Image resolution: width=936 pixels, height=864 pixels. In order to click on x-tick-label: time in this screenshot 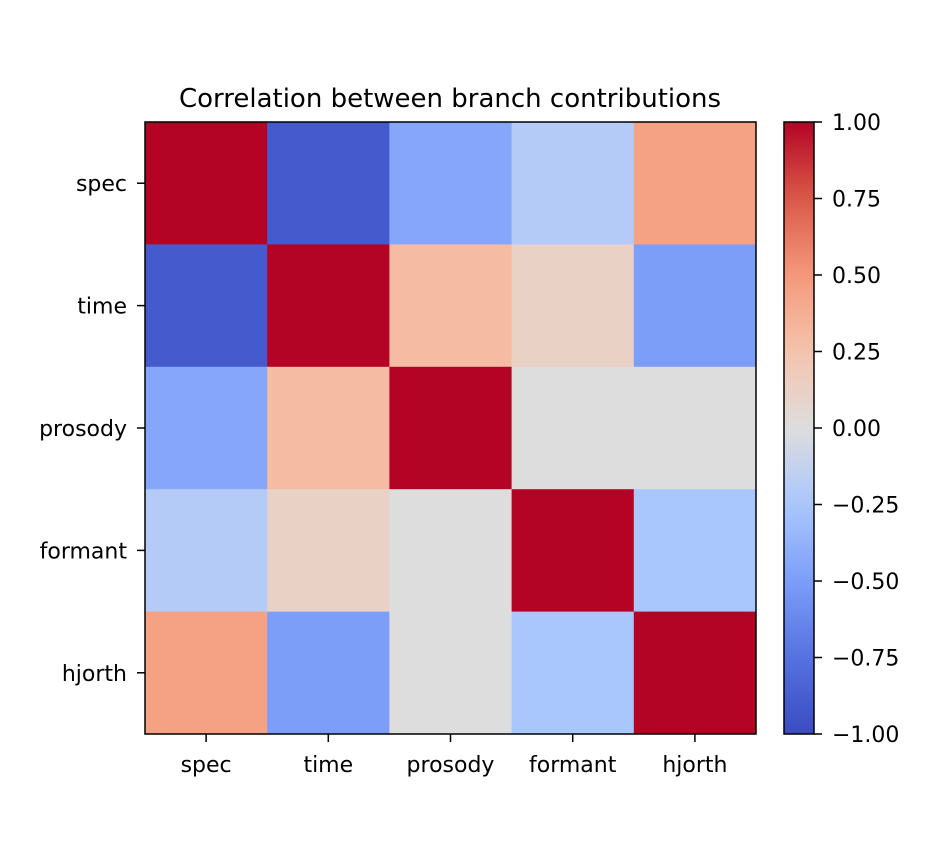, I will do `click(328, 765)`.